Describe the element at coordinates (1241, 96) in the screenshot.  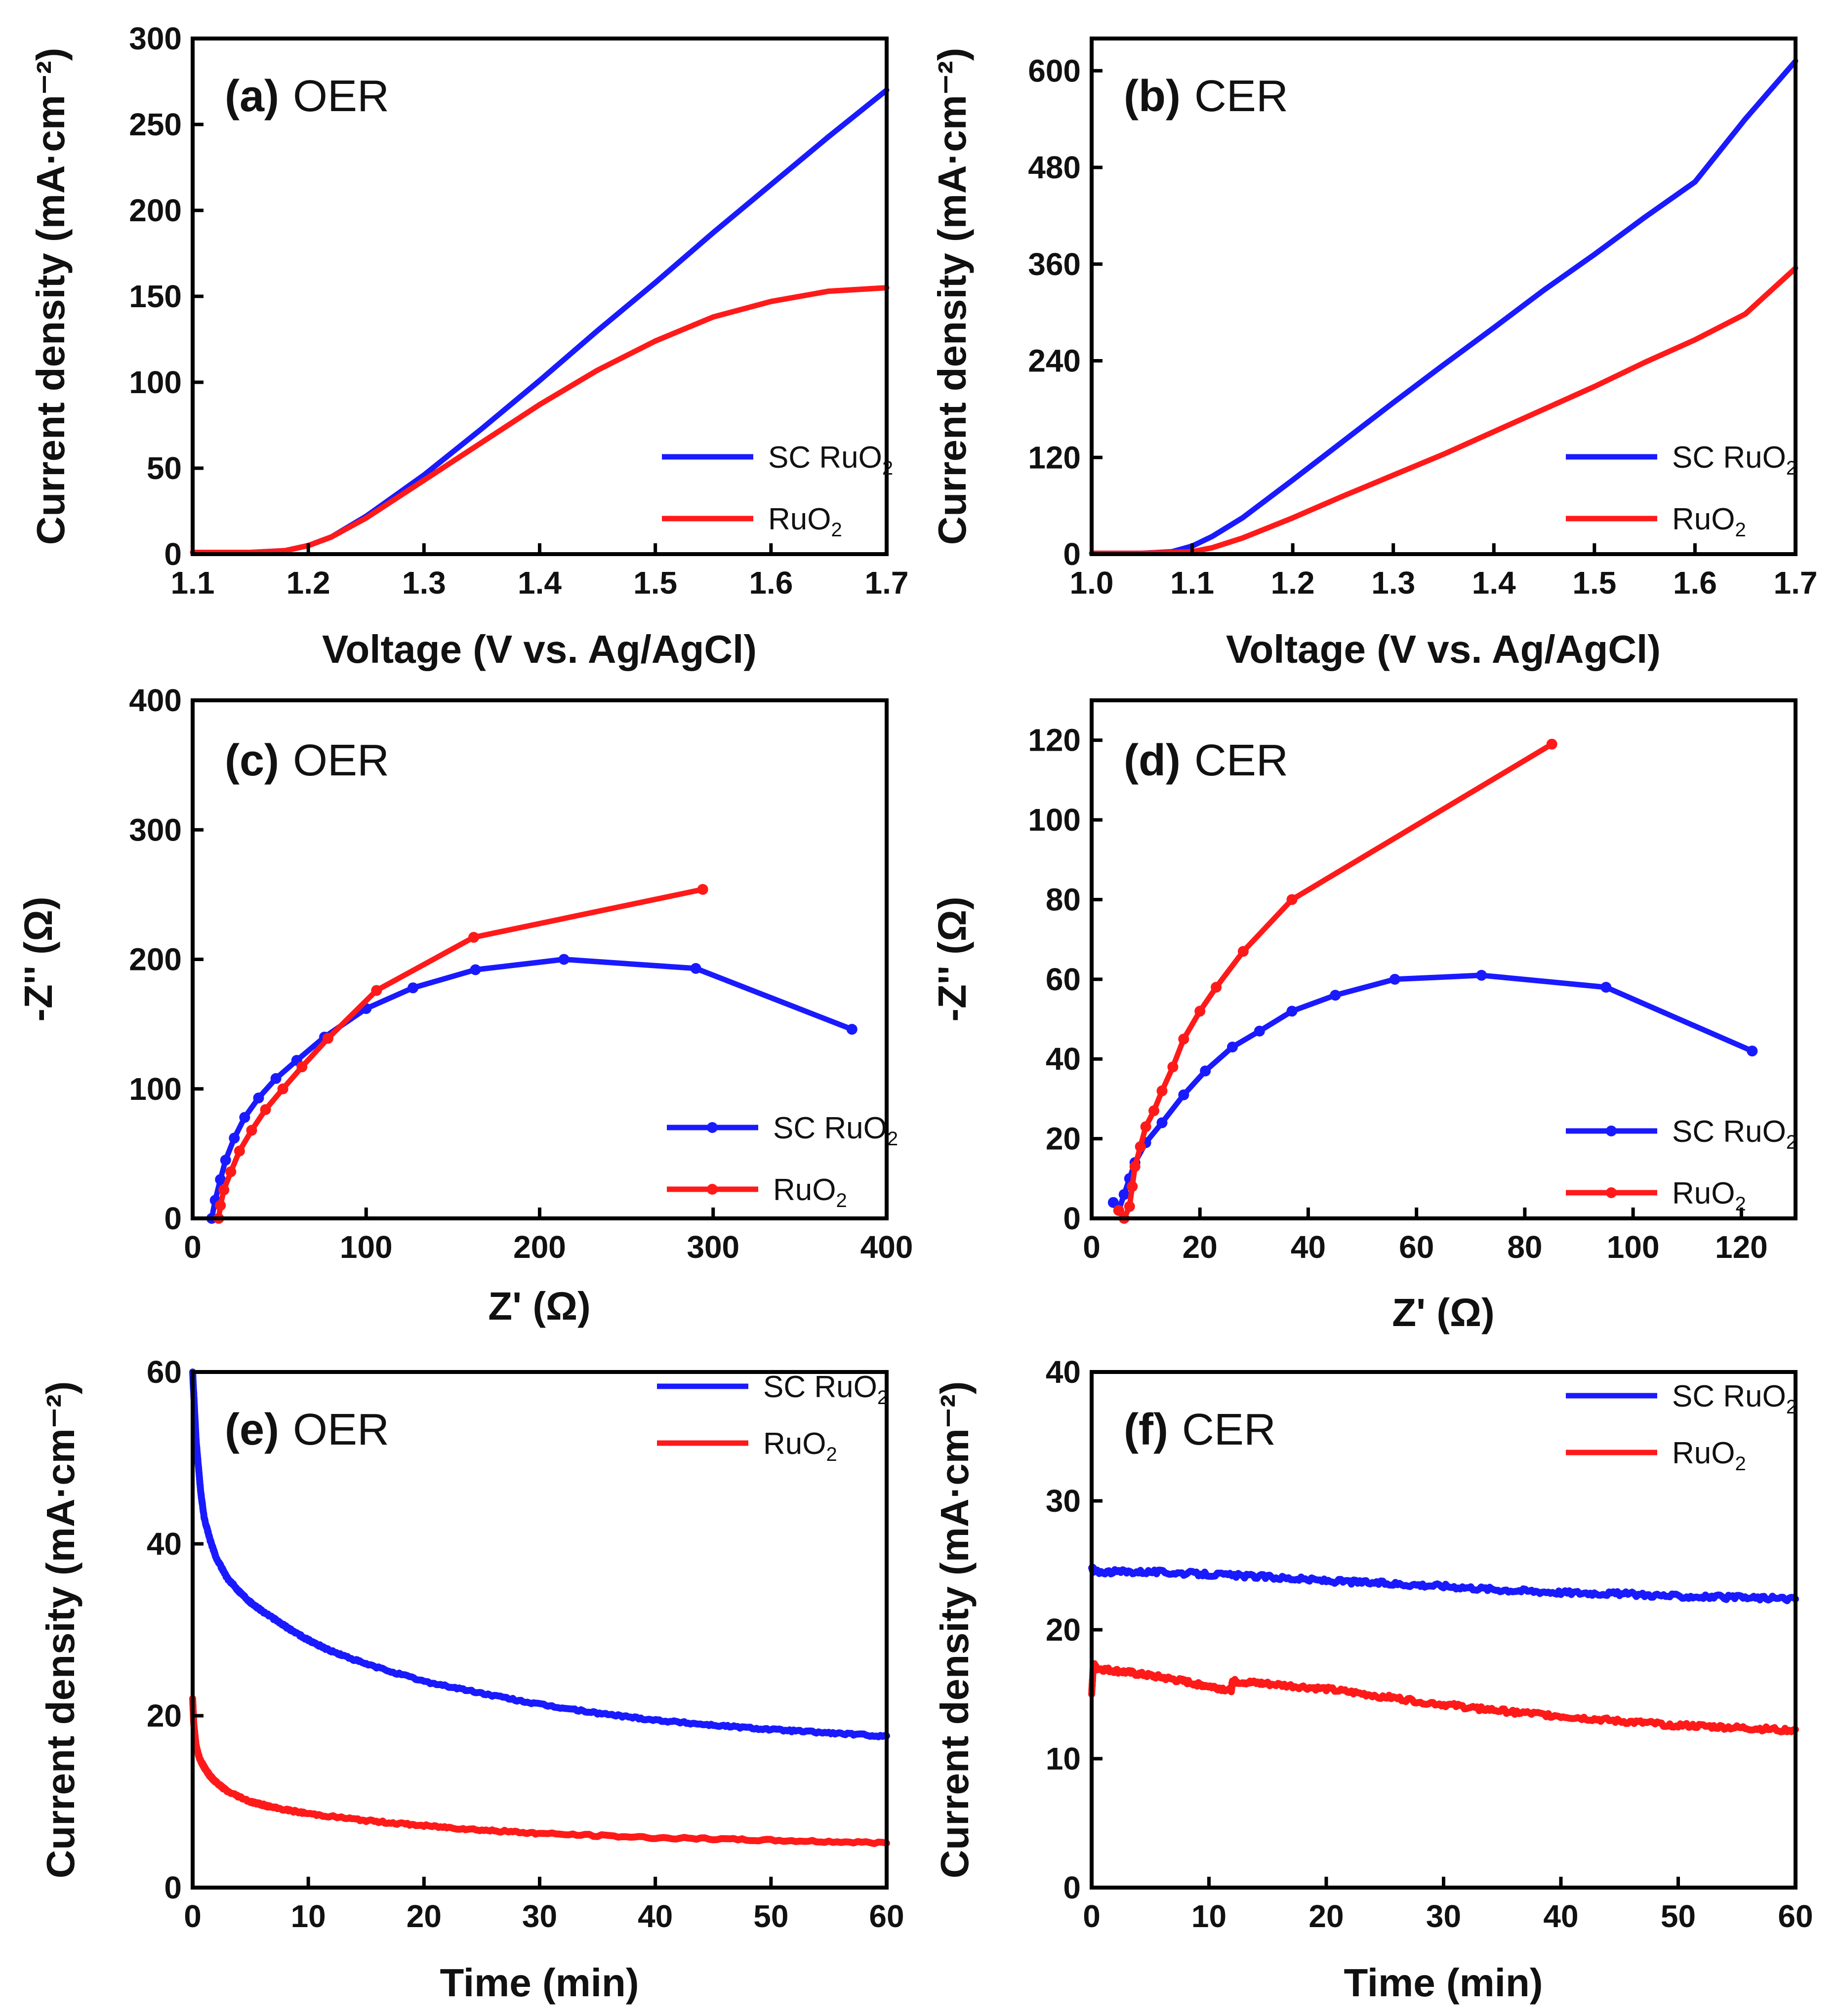
I see `panel-b-reaction: CER` at that location.